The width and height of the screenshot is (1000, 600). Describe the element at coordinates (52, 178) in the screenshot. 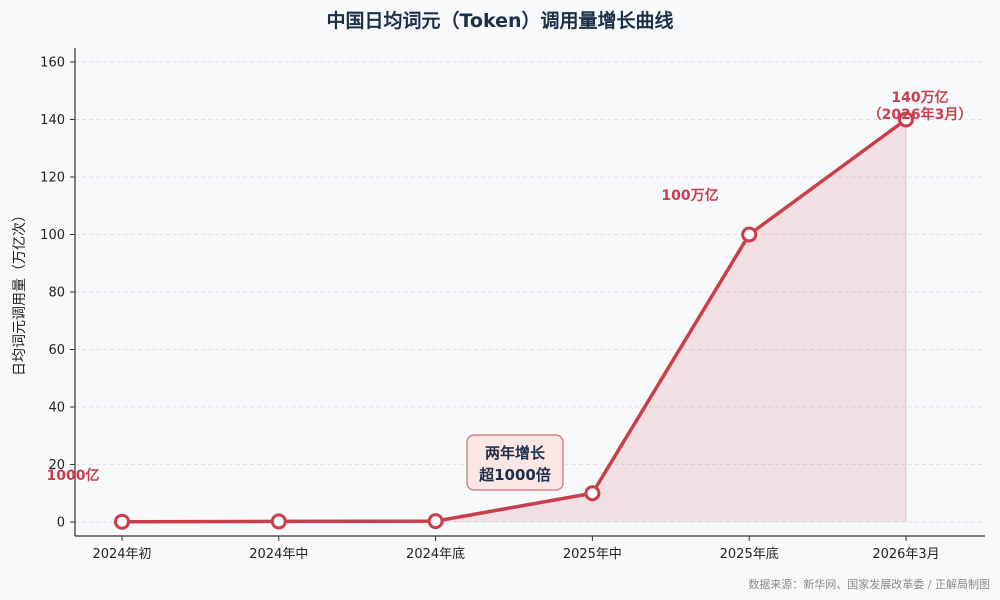

I see `y-tick-label: 120` at that location.